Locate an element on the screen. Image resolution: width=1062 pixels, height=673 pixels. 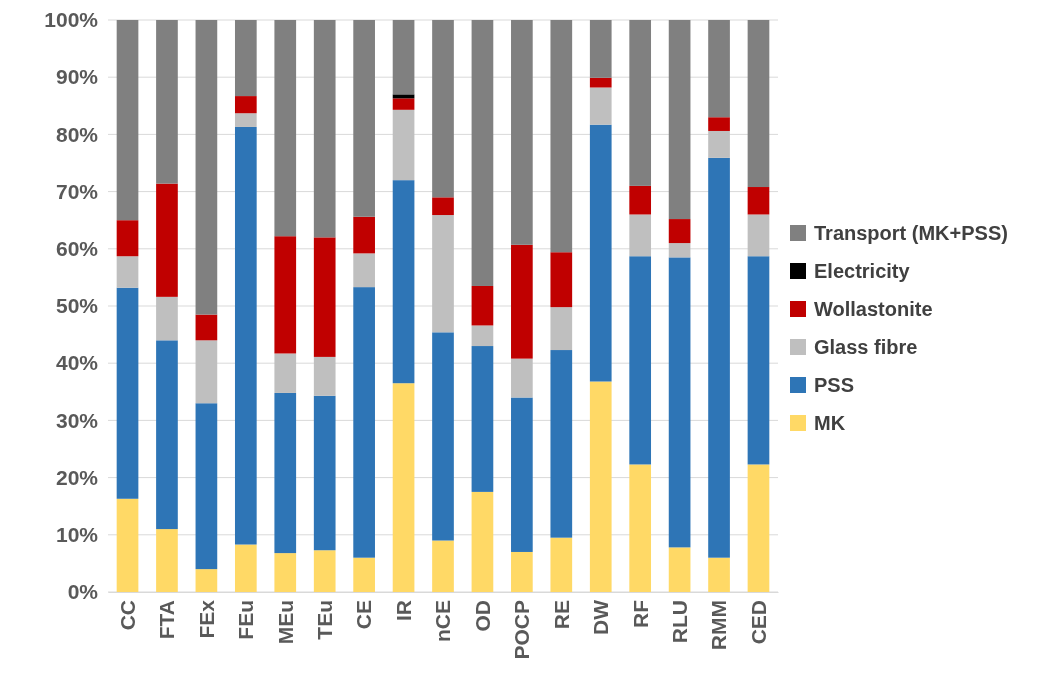
x-tick-label: FTA is located at coordinates (167, 620).